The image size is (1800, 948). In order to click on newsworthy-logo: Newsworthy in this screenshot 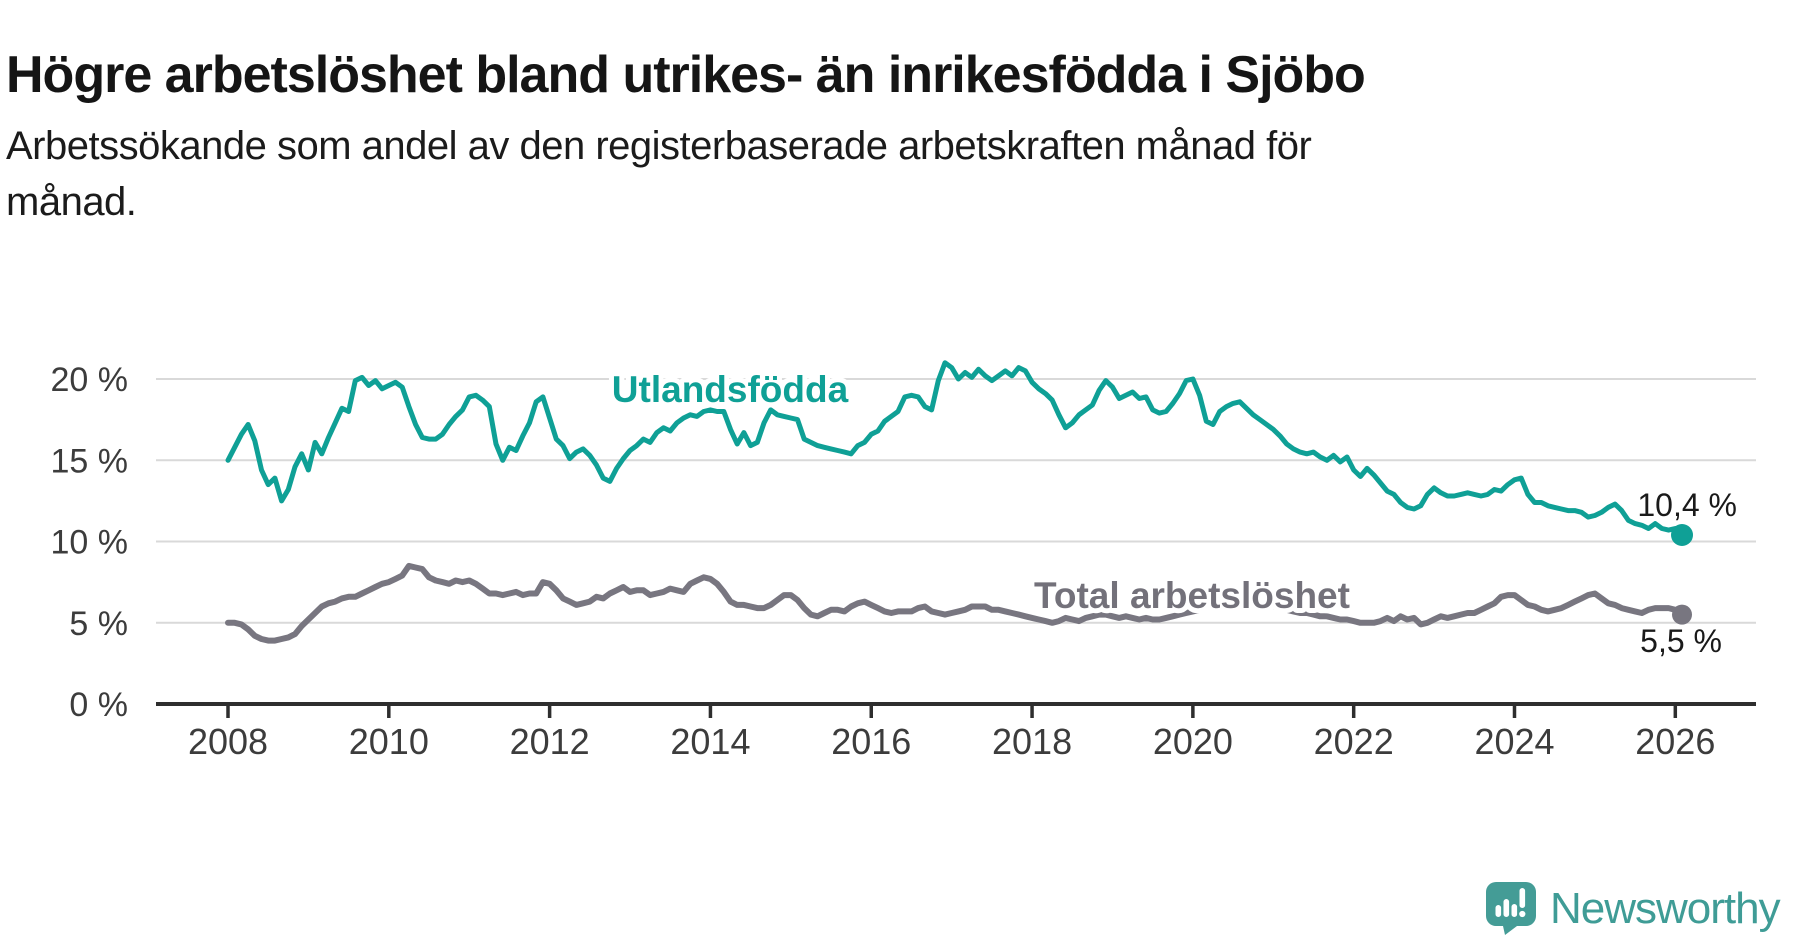, I will do `click(1633, 909)`.